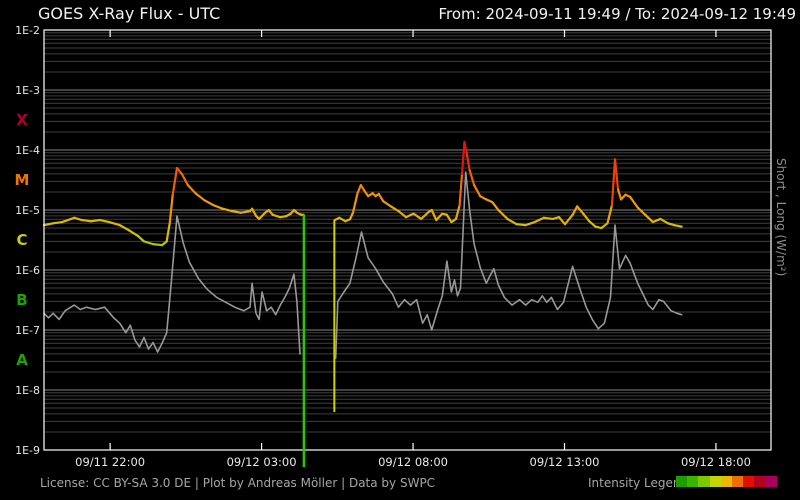  Describe the element at coordinates (110, 462) in the screenshot. I see `x-tick-label: 09/11 22:00` at that location.